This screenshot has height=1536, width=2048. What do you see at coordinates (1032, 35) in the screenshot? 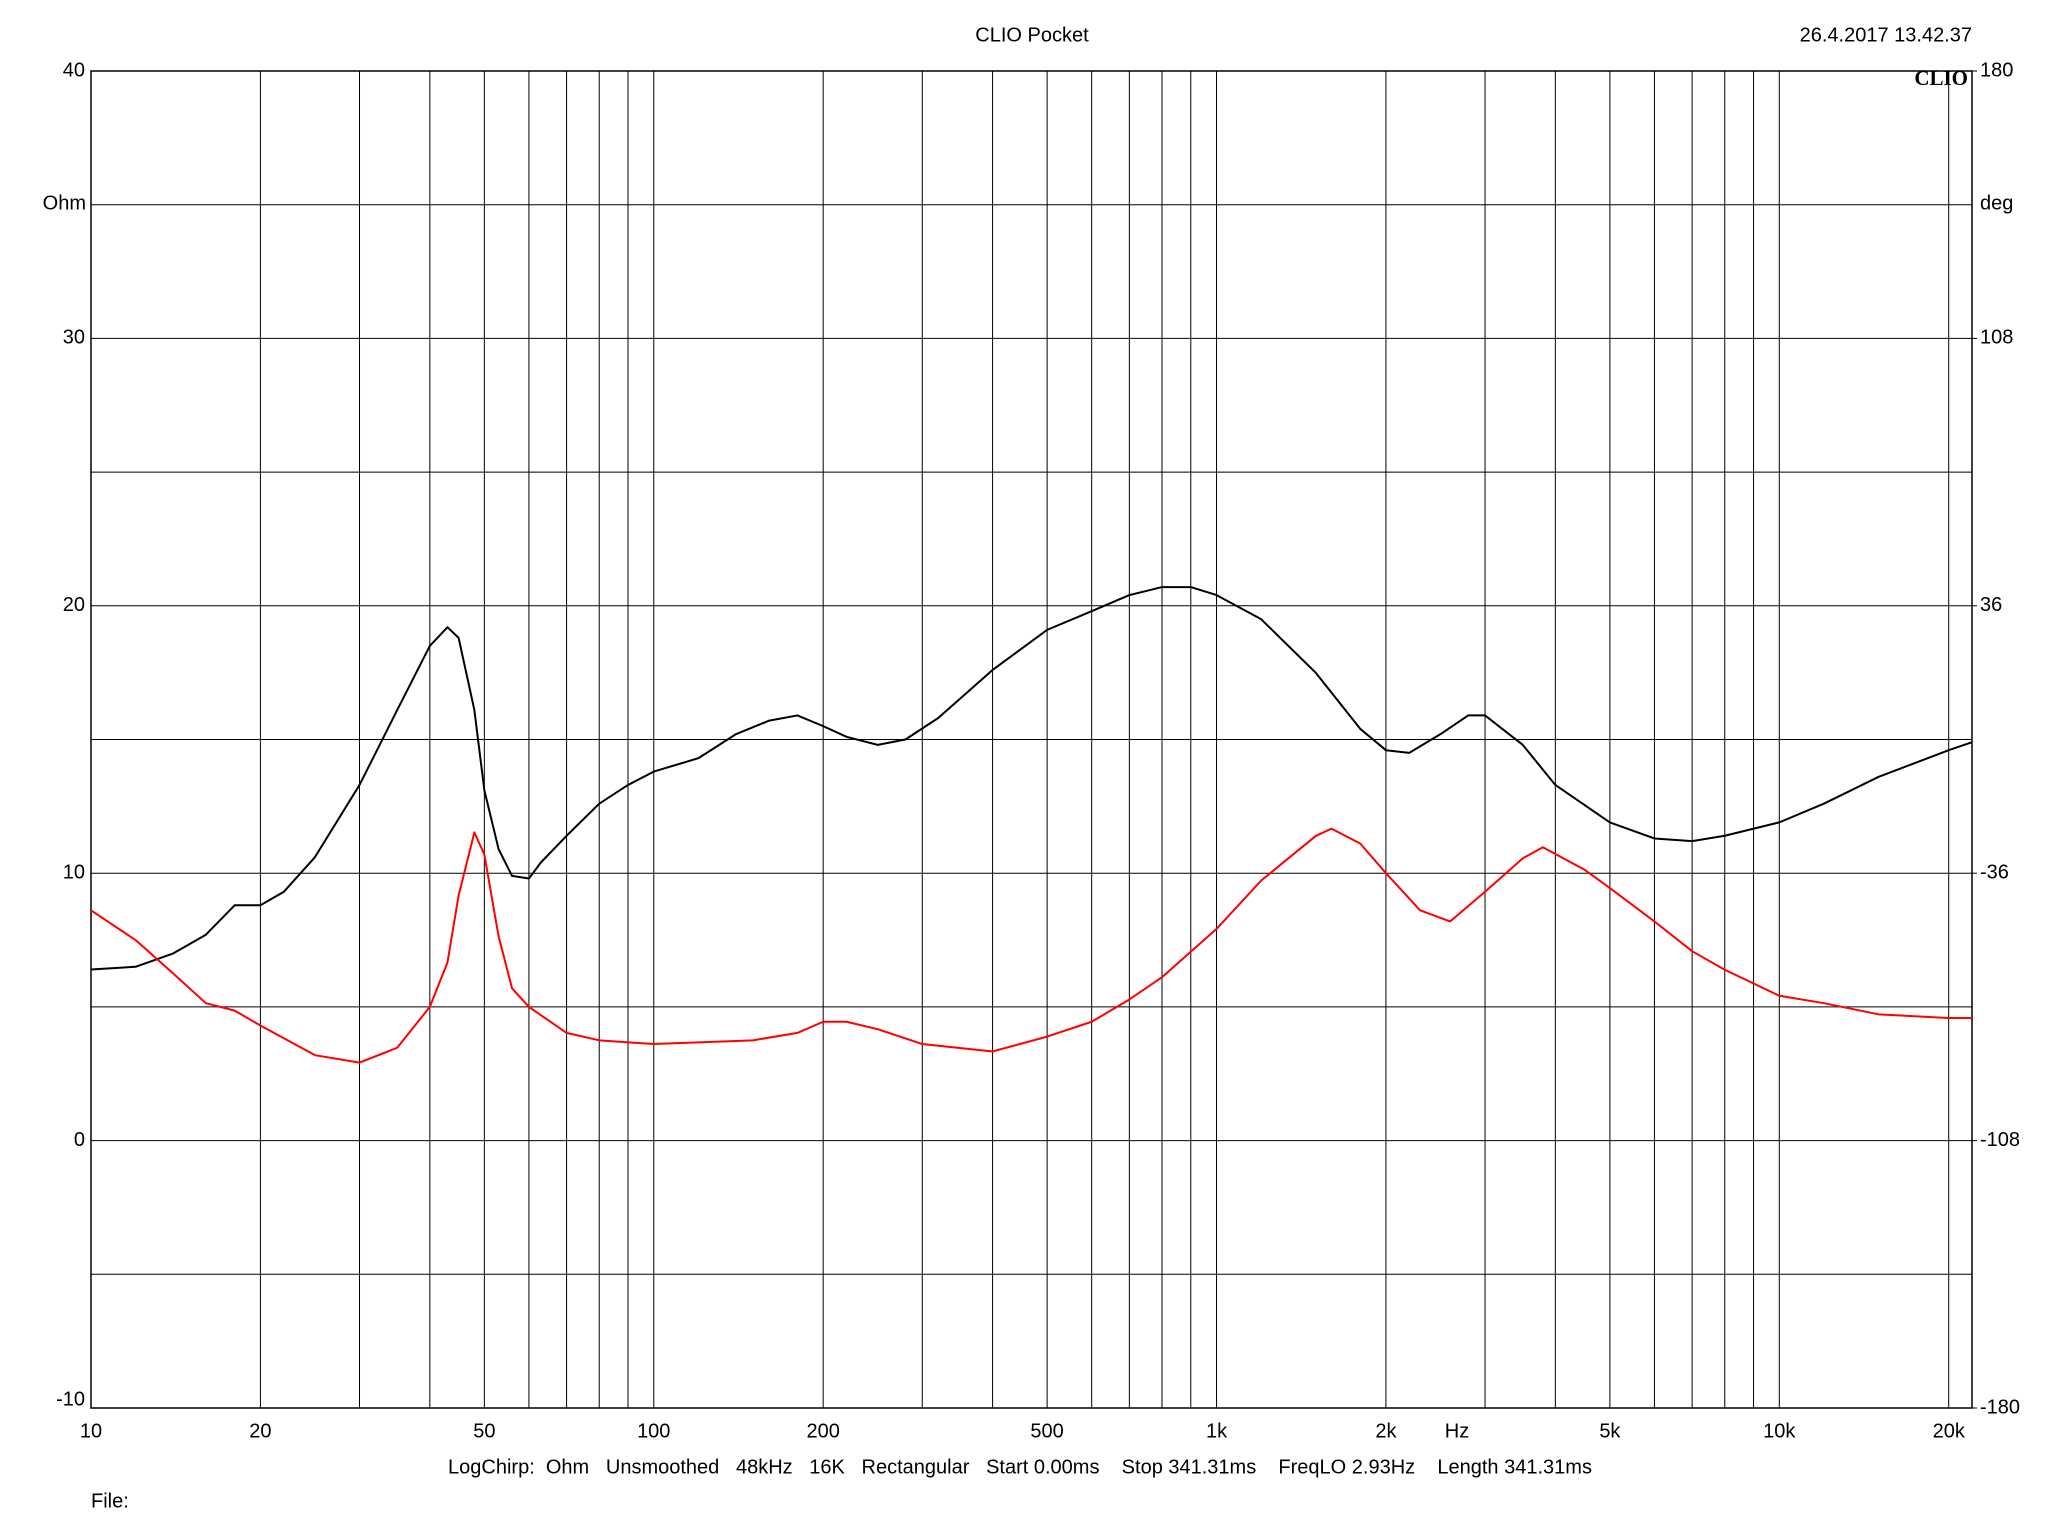
I see `chart-title: CLIO Pocket` at bounding box center [1032, 35].